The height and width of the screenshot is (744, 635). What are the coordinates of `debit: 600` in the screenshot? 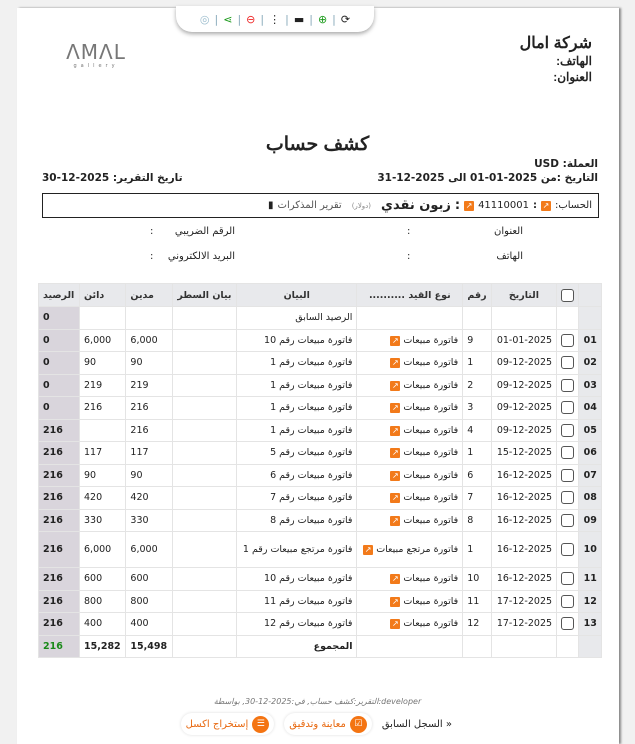 It's located at (149, 579).